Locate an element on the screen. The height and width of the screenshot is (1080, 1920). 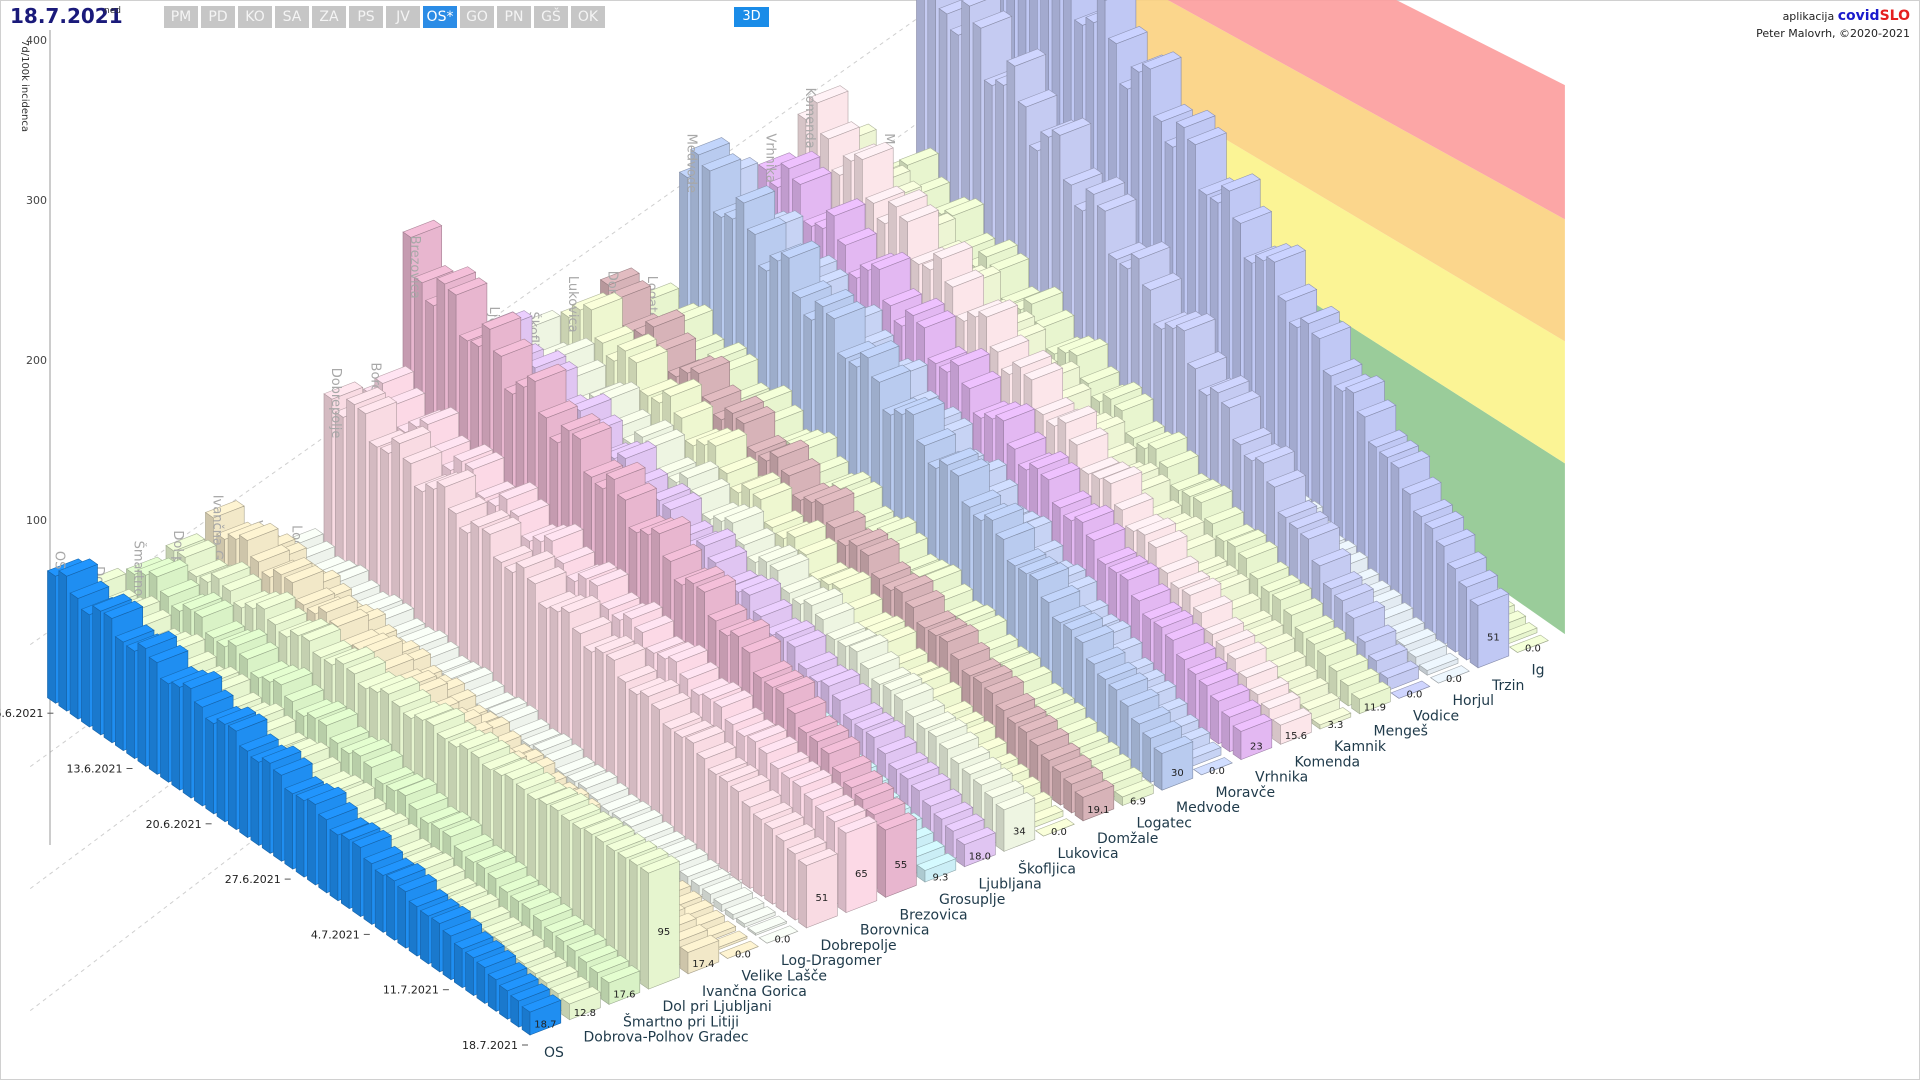
bar--martno-pri-litiji-day-42 is located at coordinates (624, 987).